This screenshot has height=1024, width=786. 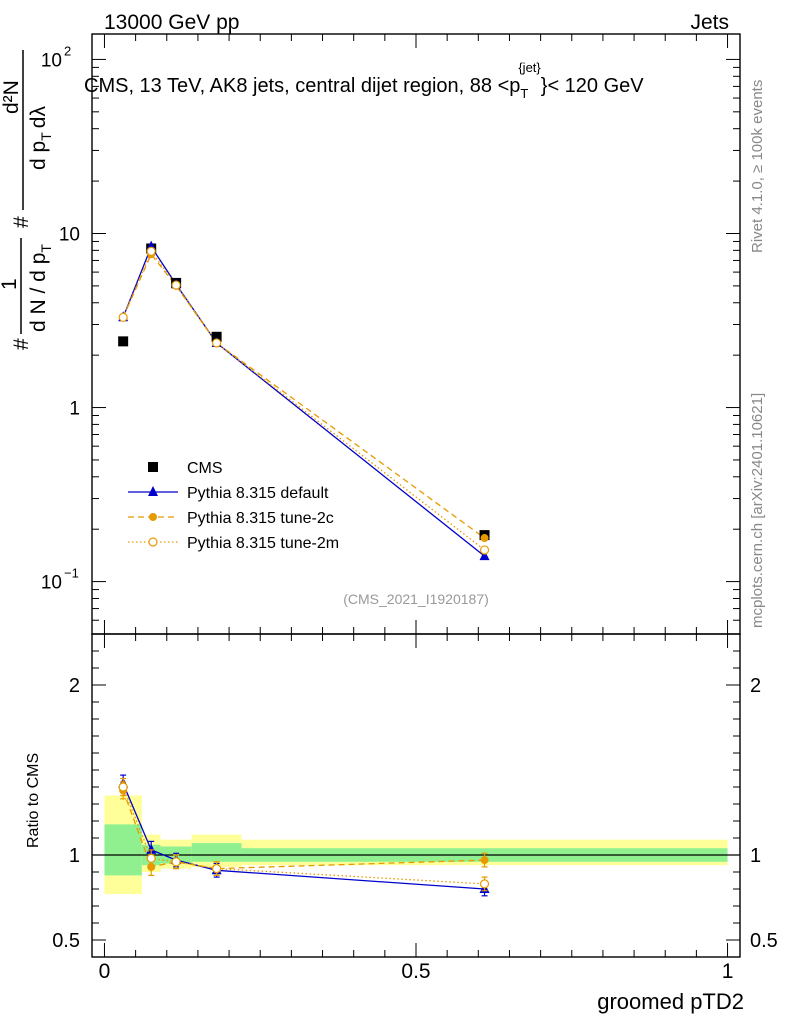 I want to click on y-label-den: d N / d pT, so click(x=40, y=288).